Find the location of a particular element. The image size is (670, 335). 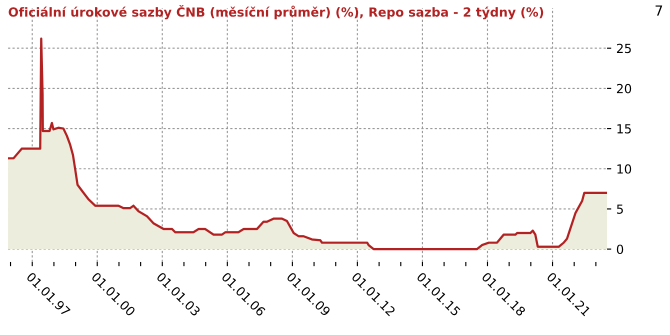

y-tick-label: 15 is located at coordinates (624, 129).